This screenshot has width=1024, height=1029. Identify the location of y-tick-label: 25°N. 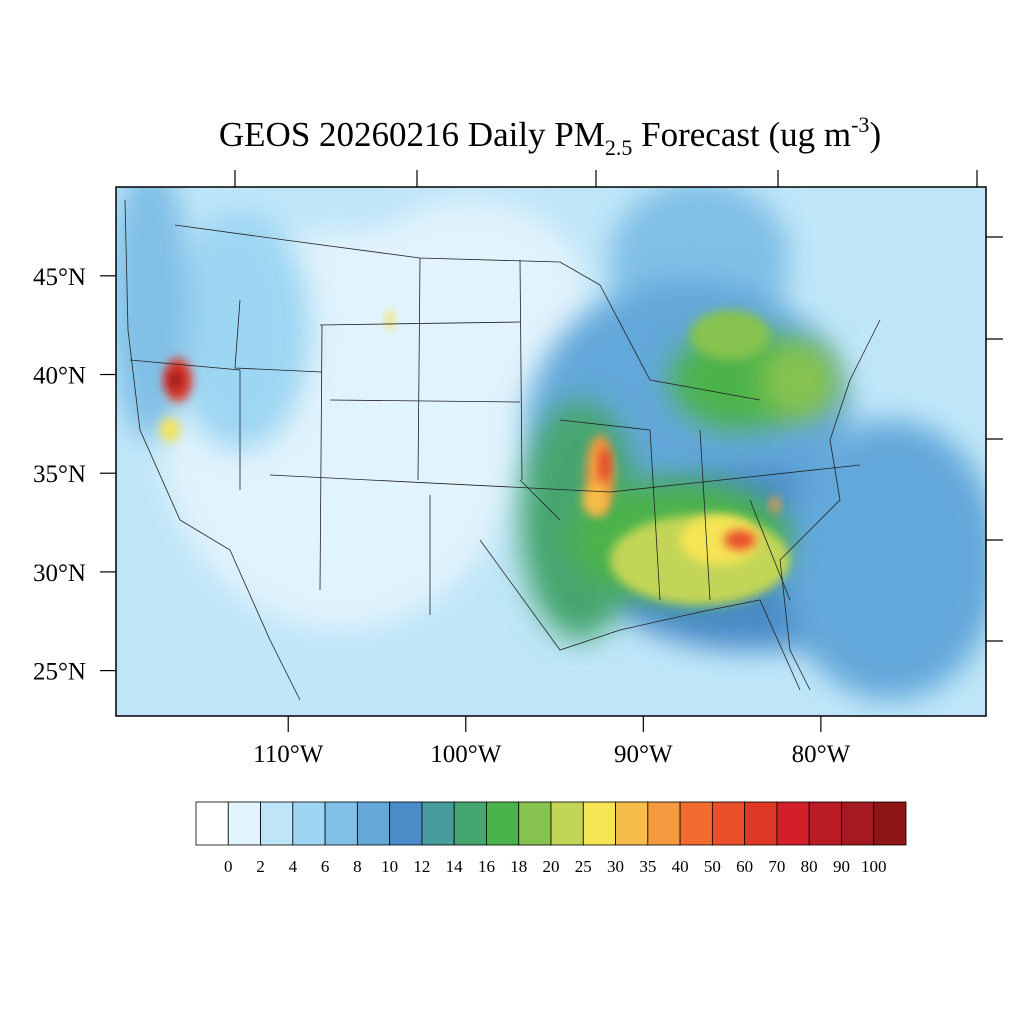
(59, 672).